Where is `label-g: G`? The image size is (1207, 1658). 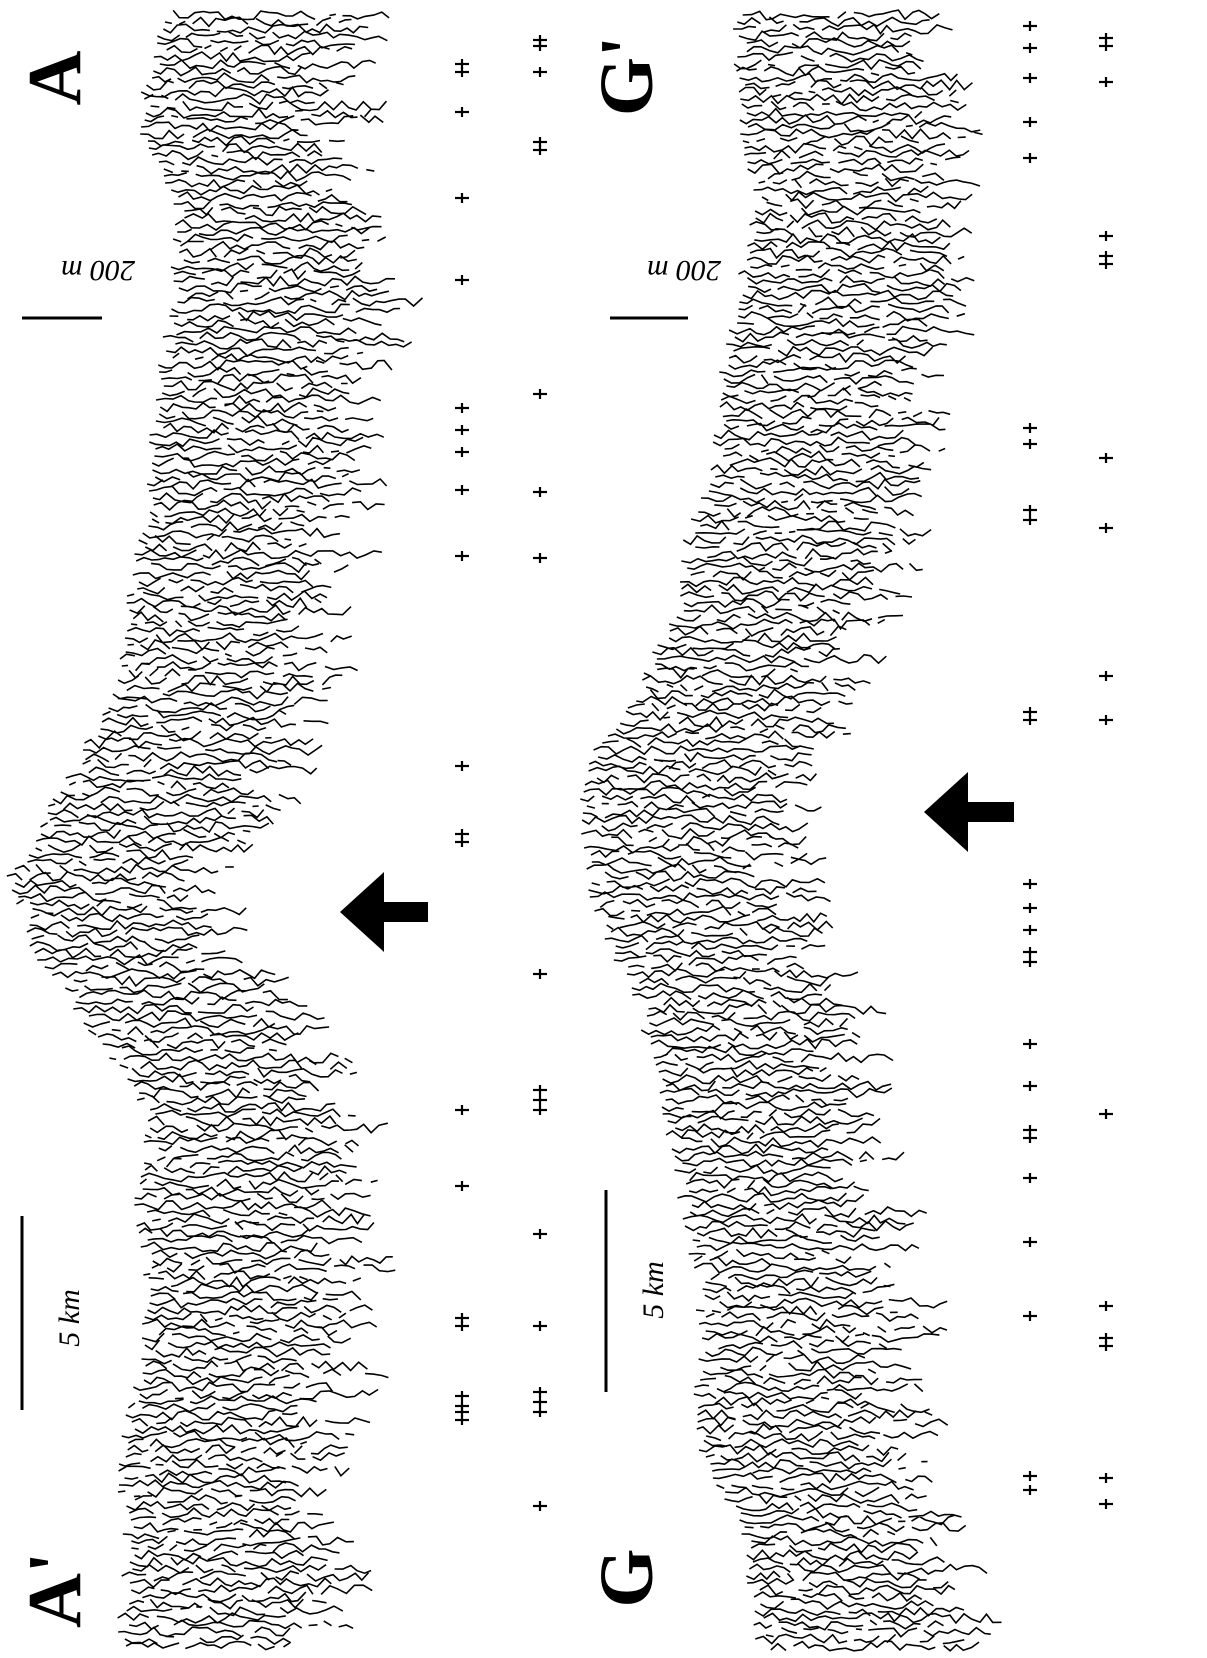 label-g: G is located at coordinates (627, 1577).